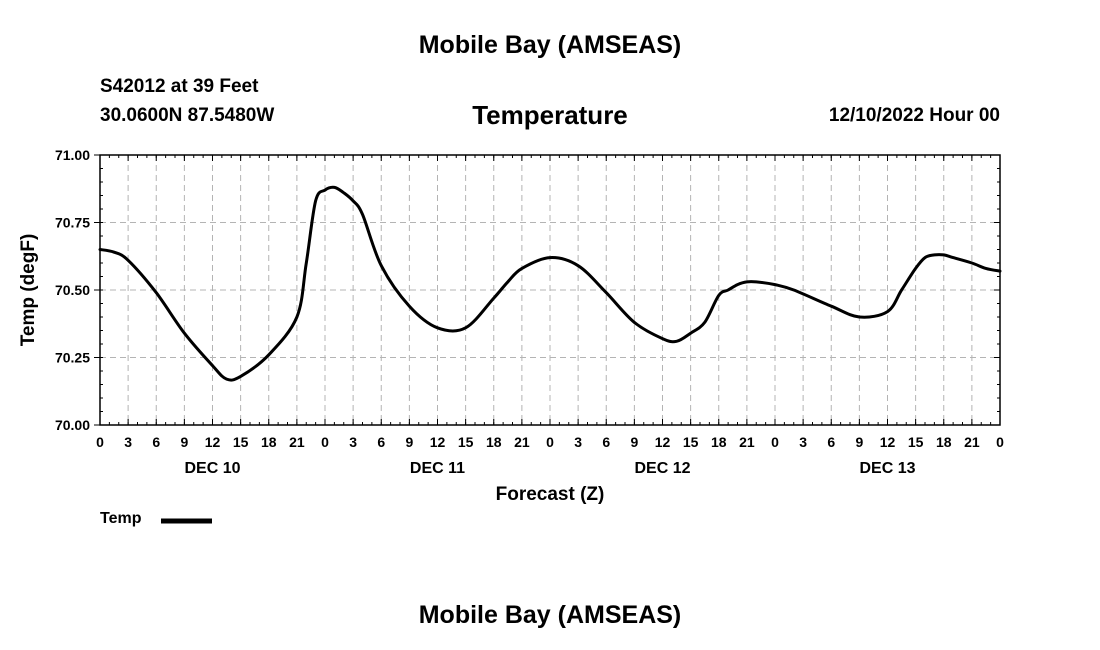 This screenshot has width=1100, height=650. I want to click on y-tick-label: 70.00, so click(72, 425).